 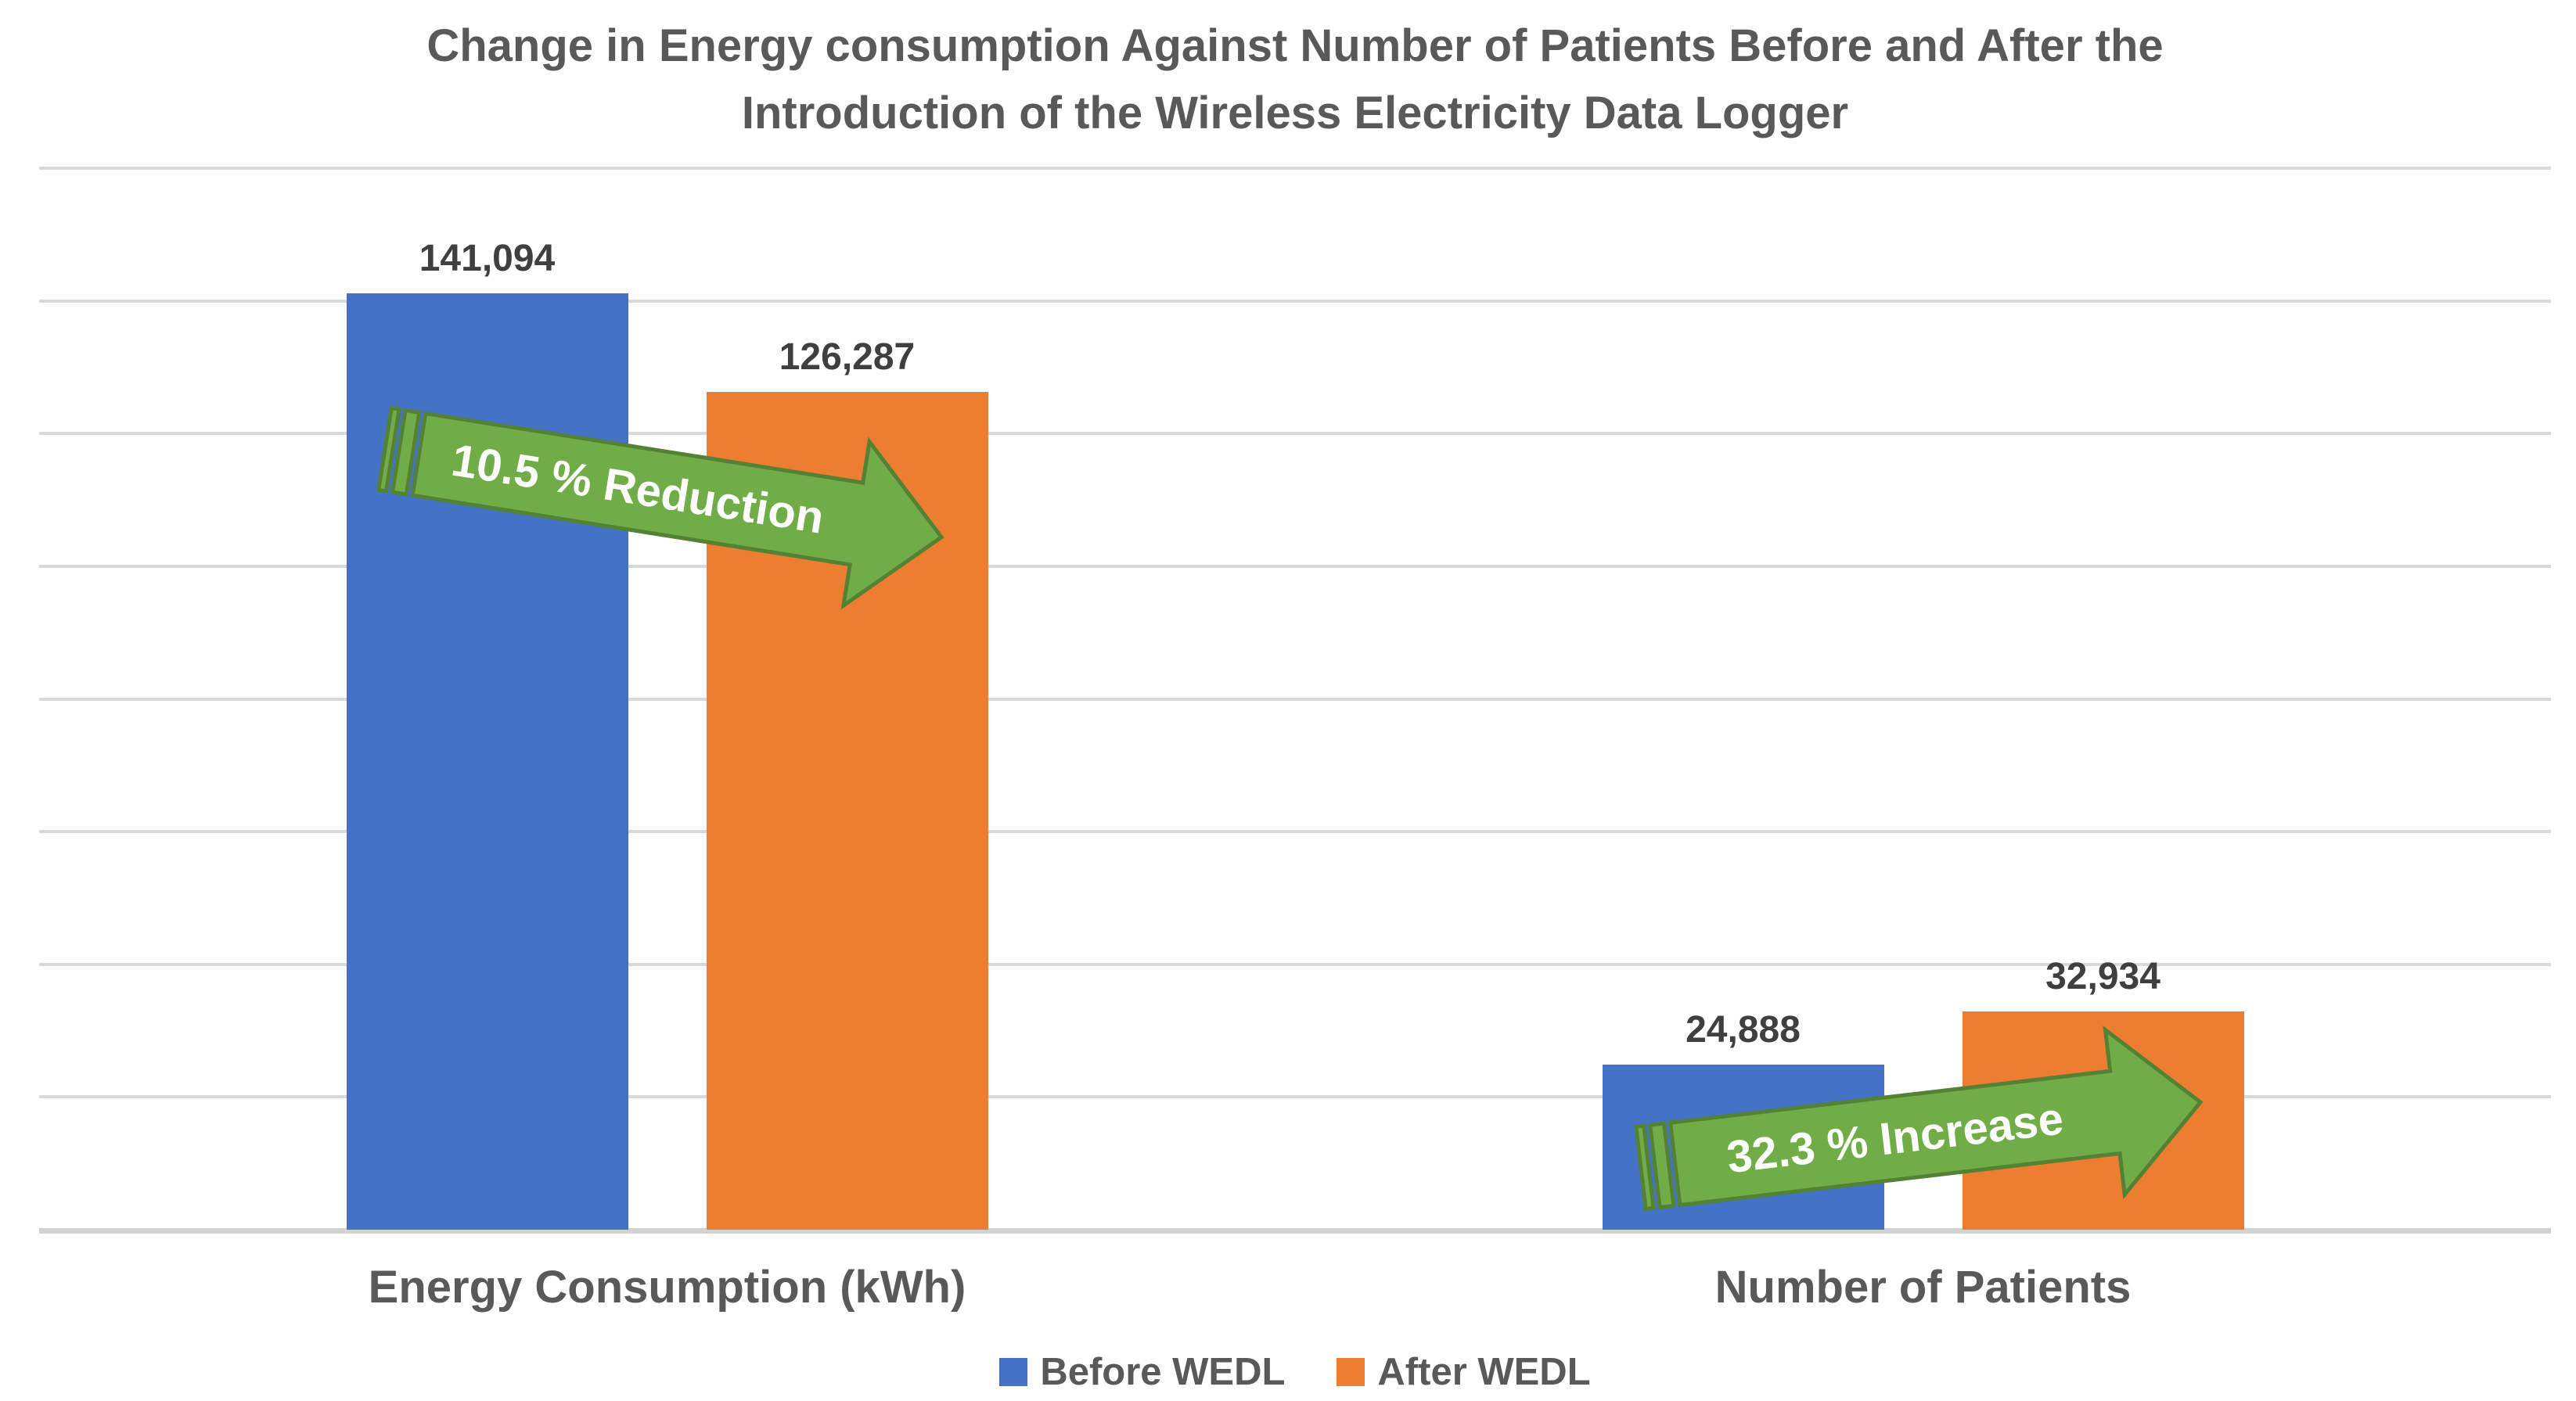 I want to click on category-label-number-of-patients: Number of Patients, so click(x=1923, y=1288).